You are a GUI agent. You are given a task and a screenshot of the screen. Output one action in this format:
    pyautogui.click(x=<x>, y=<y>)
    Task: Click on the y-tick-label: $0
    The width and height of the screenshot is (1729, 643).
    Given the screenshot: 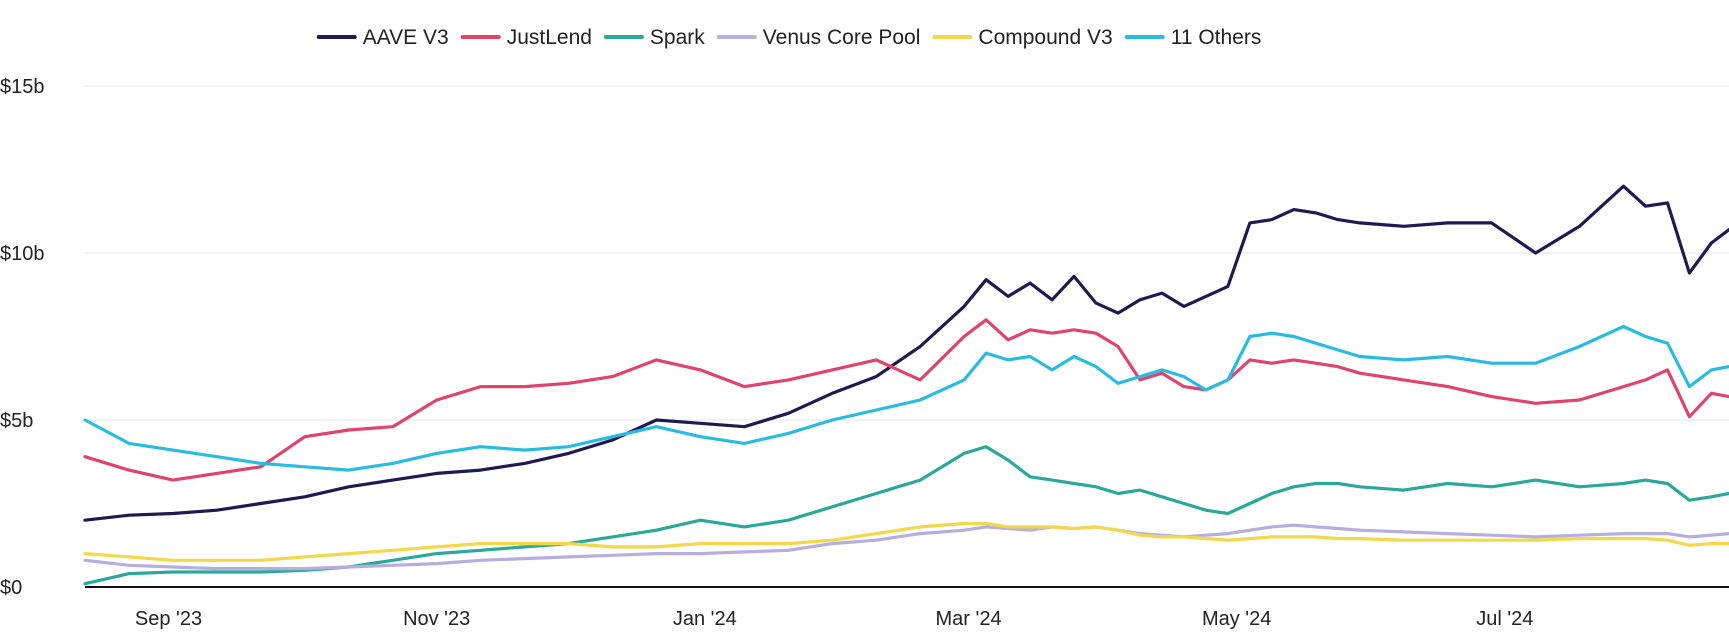 What is the action you would take?
    pyautogui.click(x=11, y=588)
    